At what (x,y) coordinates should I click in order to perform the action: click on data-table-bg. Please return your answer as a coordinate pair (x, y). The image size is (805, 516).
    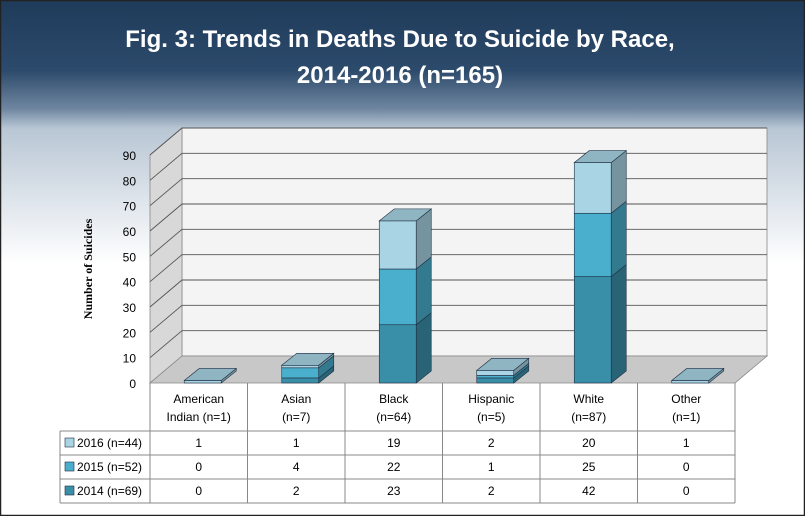
    Looking at the image, I should click on (397, 467).